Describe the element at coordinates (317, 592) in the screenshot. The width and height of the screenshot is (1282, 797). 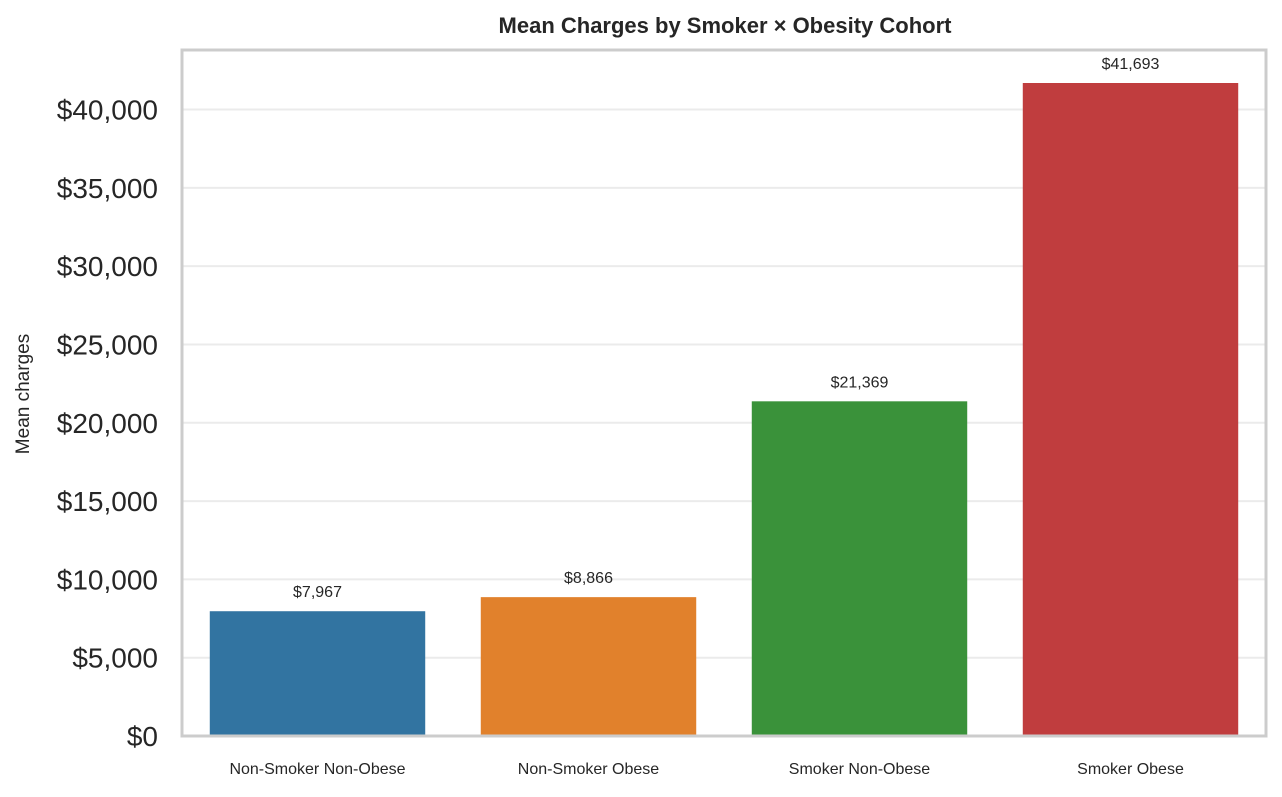
I see `bar-value-label: $7,967` at that location.